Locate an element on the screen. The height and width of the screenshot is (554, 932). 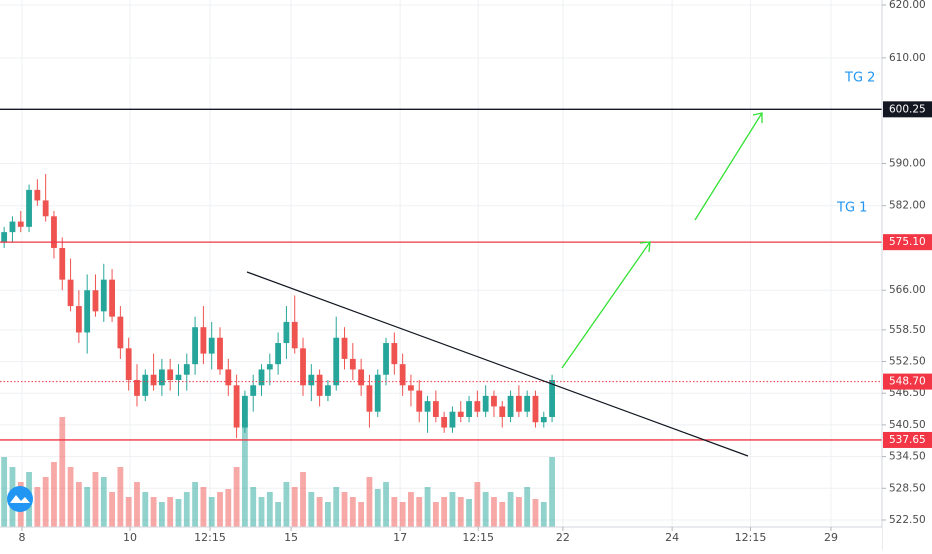
y-tick-label: 552.50 is located at coordinates (907, 362).